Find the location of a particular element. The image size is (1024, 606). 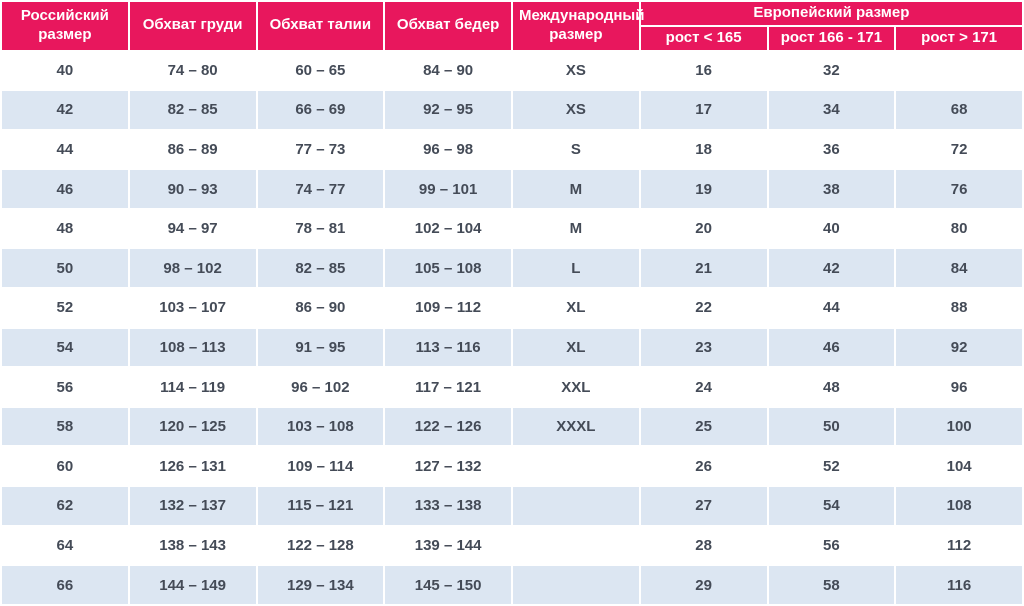

table-row: 56 114 – 119 96 – 102 117 – 121 XXL 24 48 96 is located at coordinates (512, 387).